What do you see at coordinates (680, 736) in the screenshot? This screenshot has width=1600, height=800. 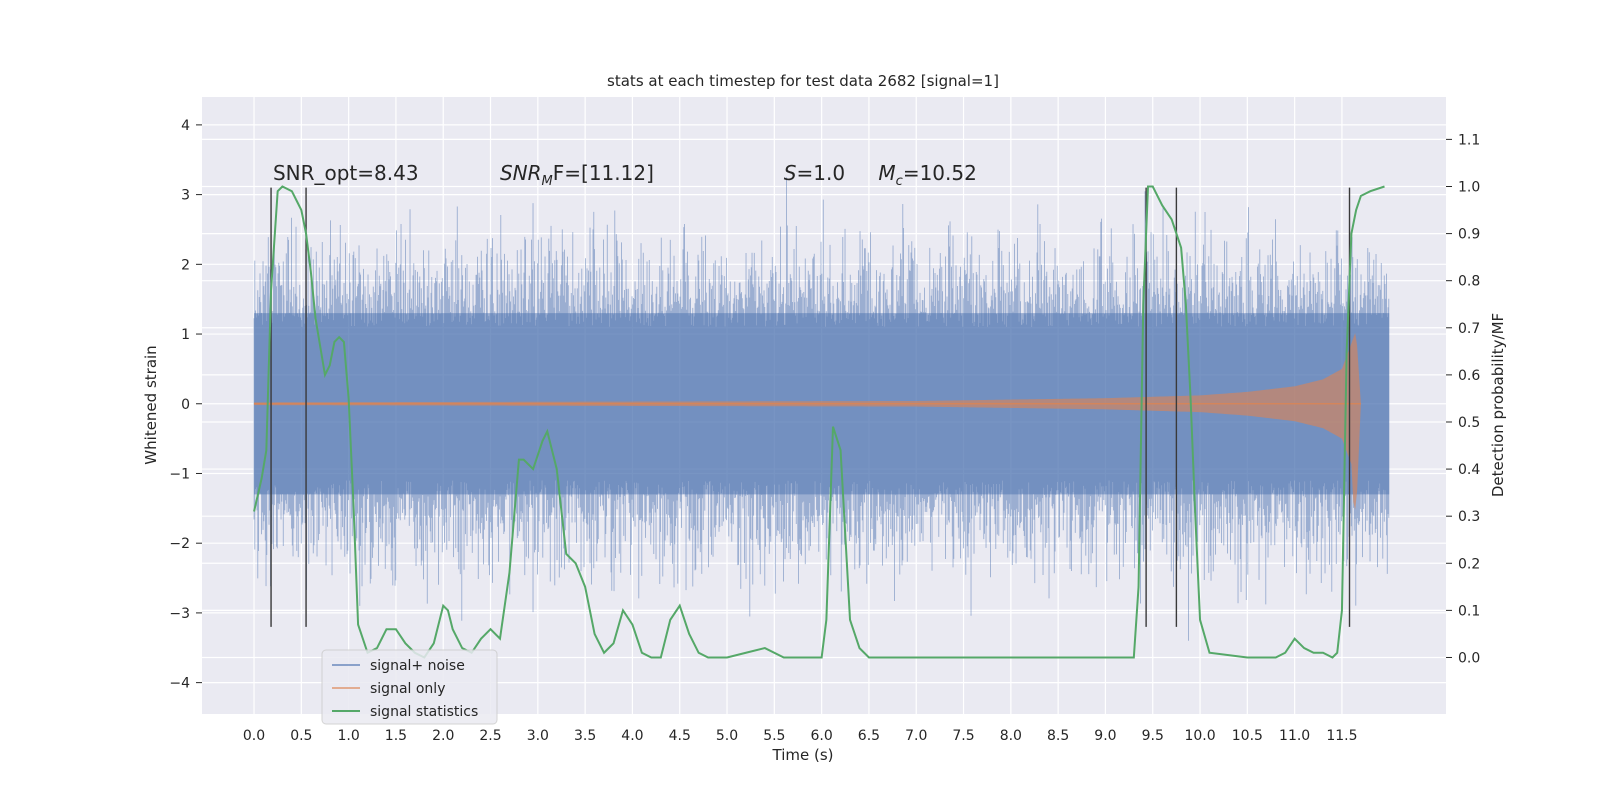 I see `x-tick-label: 4.5` at bounding box center [680, 736].